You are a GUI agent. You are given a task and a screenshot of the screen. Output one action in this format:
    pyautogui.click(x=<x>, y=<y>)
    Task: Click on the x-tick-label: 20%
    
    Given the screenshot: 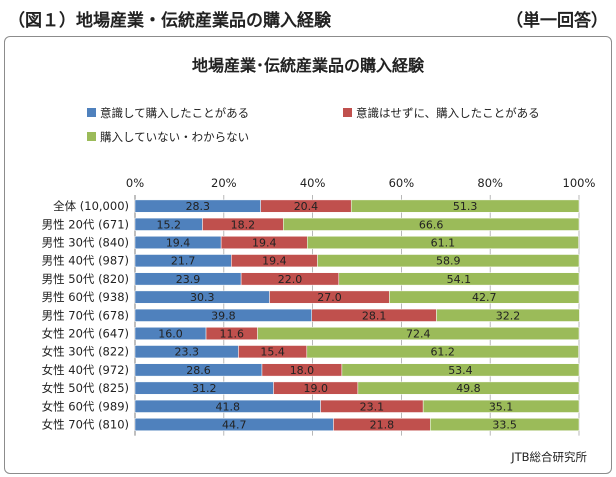 What is the action you would take?
    pyautogui.click(x=224, y=183)
    